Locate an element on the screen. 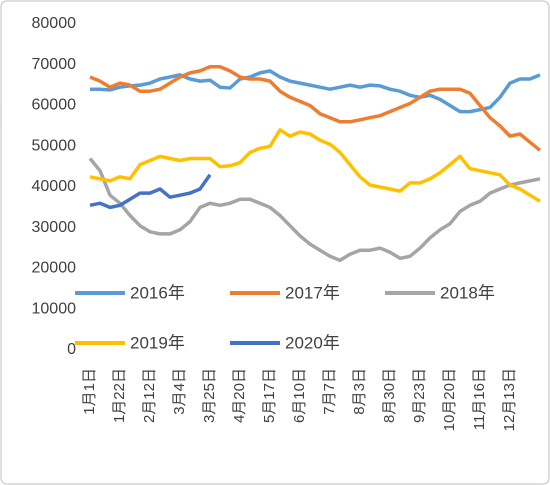  x-tick-label: 1月1日 is located at coordinates (89, 391).